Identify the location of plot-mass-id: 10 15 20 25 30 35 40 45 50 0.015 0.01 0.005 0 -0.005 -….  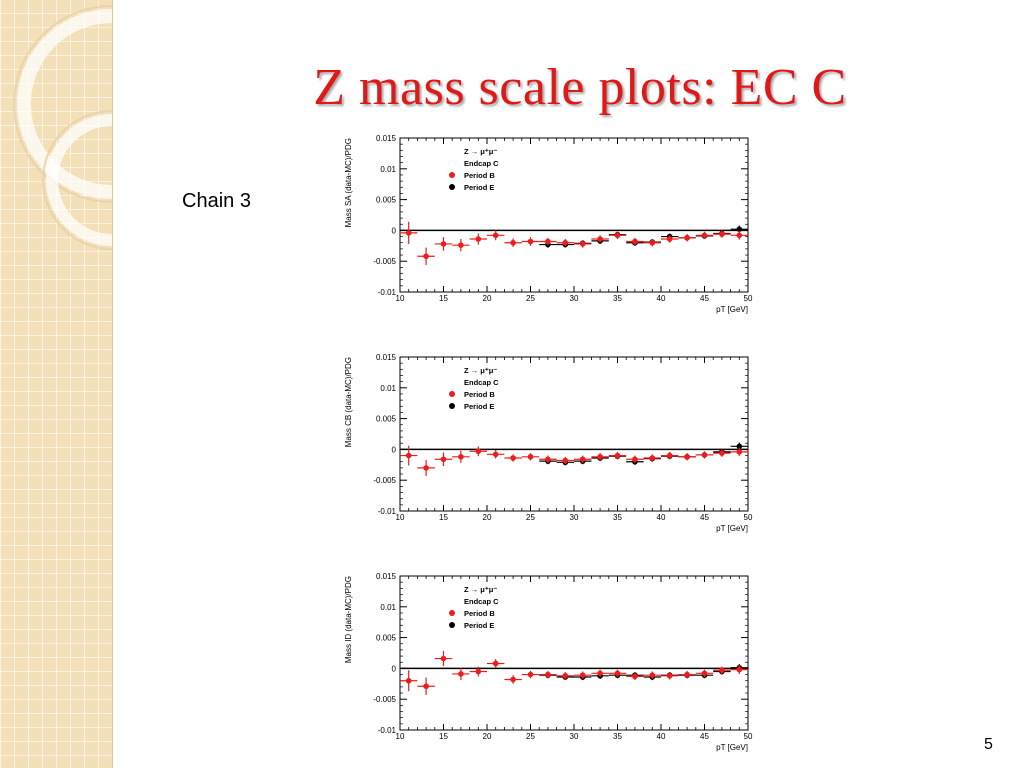
(548, 659).